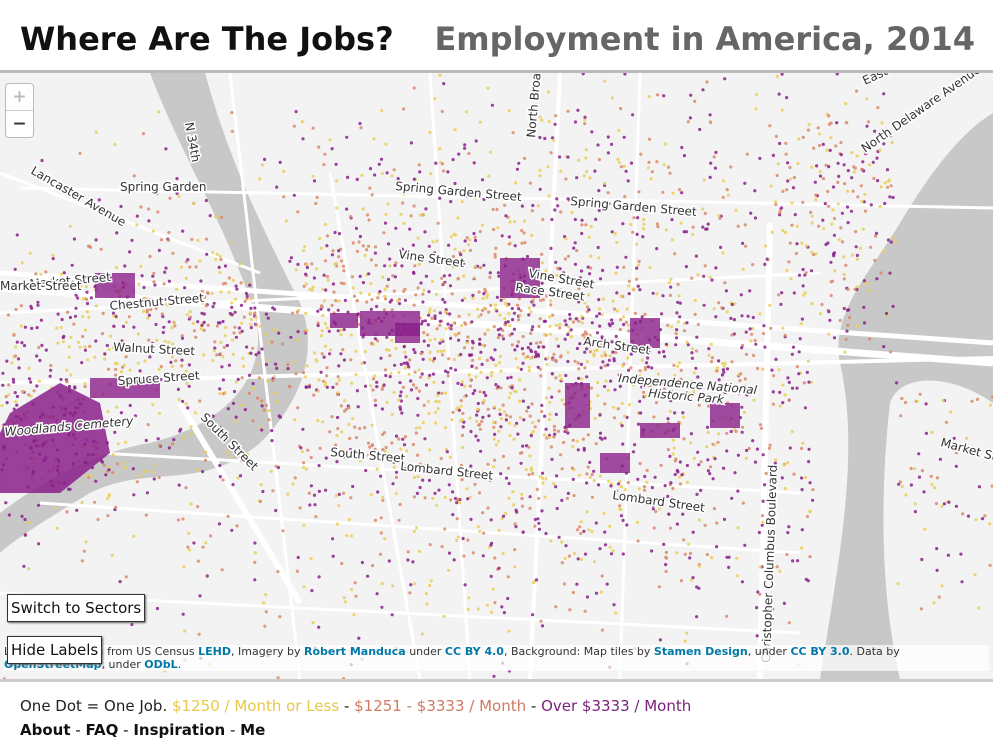  Describe the element at coordinates (253, 730) in the screenshot. I see `nav-link: Me` at that location.